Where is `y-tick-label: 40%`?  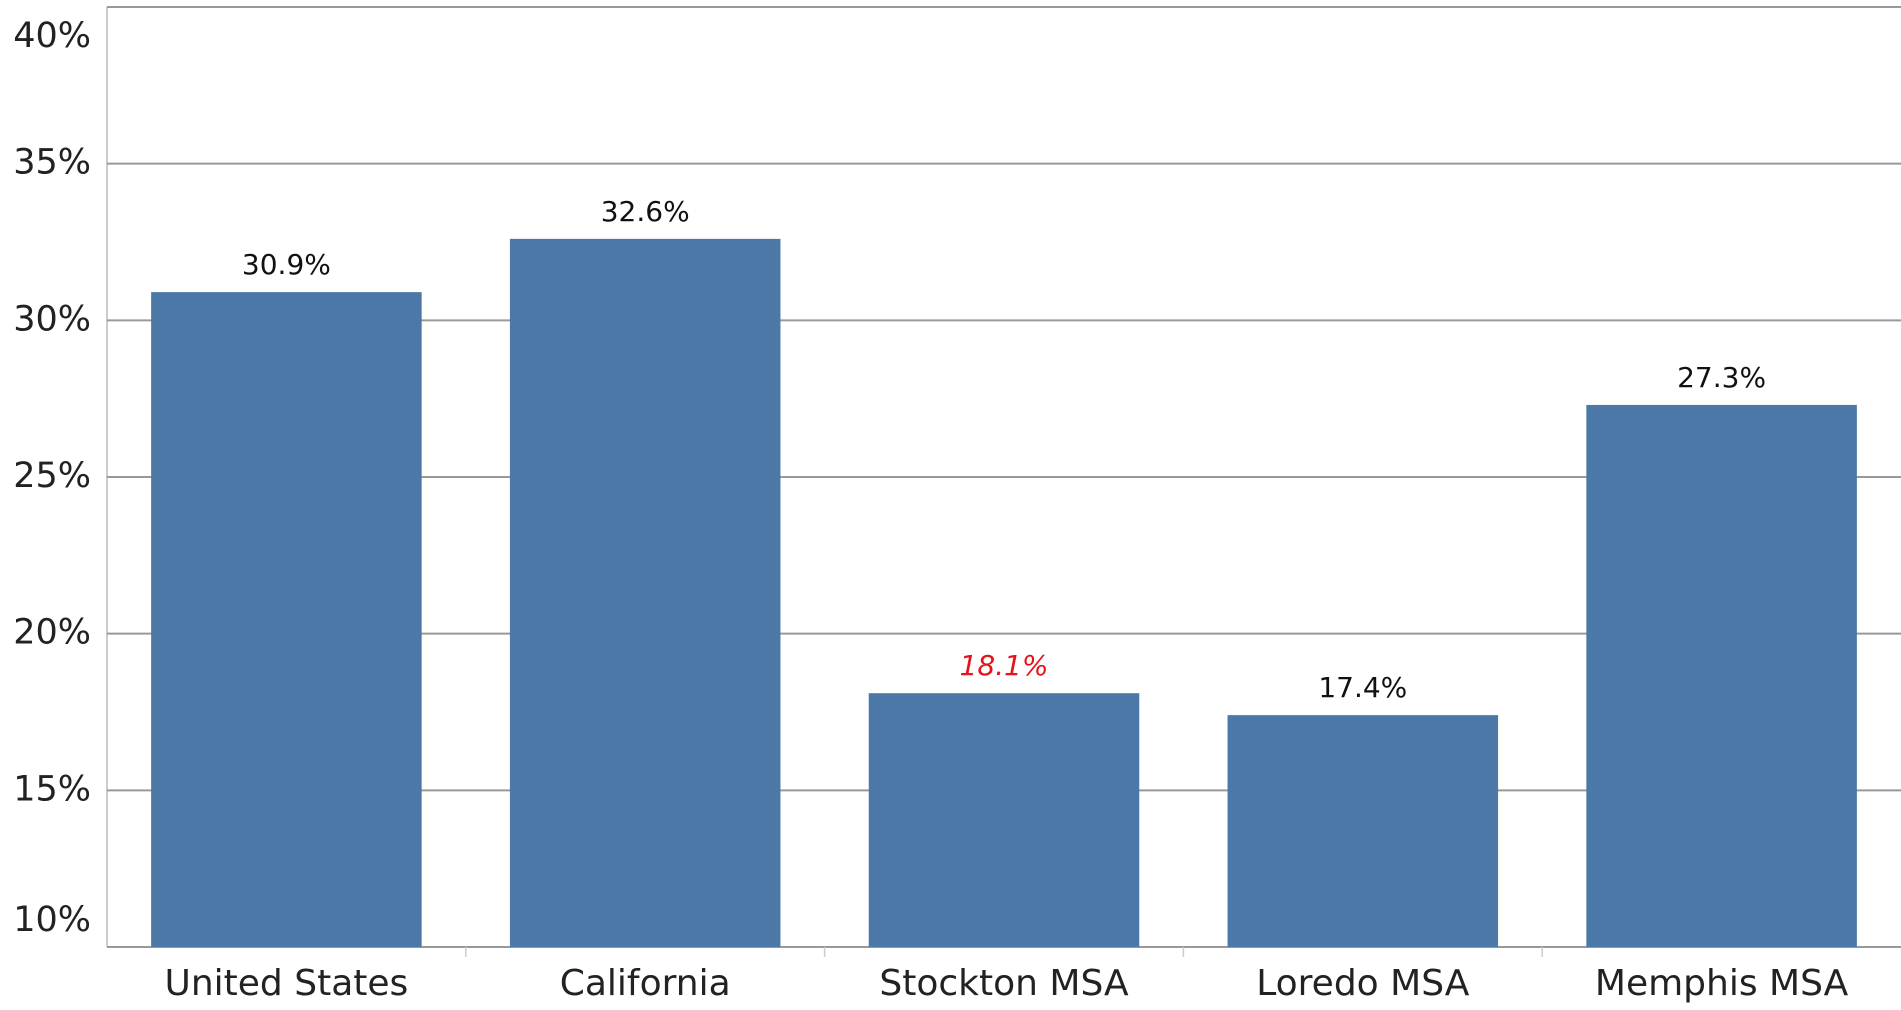
y-tick-label: 40% is located at coordinates (52, 36).